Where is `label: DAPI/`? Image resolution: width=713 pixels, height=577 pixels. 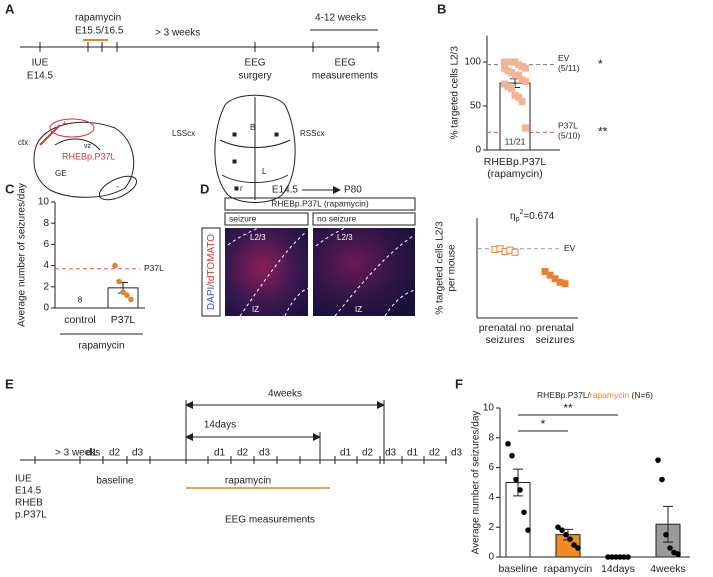
label: DAPI/ is located at coordinates (211, 297).